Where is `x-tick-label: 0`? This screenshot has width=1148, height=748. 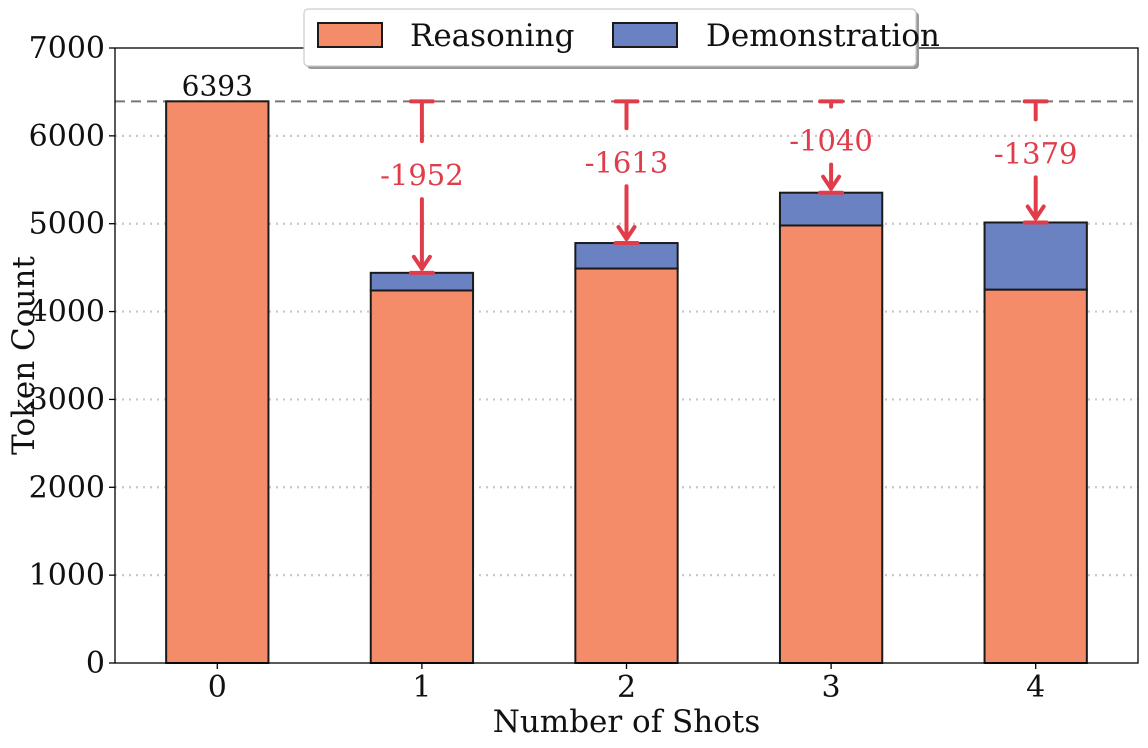 x-tick-label: 0 is located at coordinates (217, 687).